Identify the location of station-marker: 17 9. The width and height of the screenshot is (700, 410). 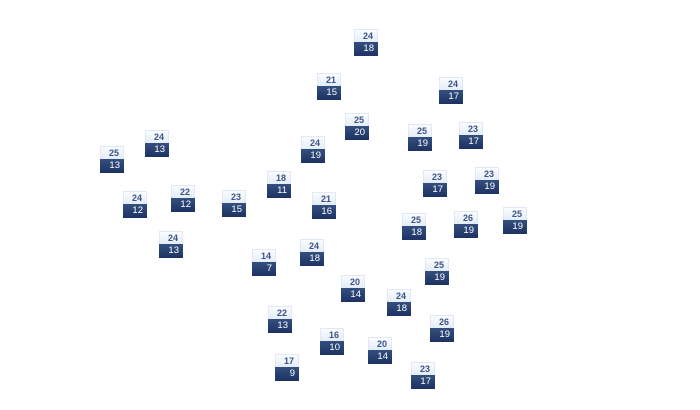
(287, 367).